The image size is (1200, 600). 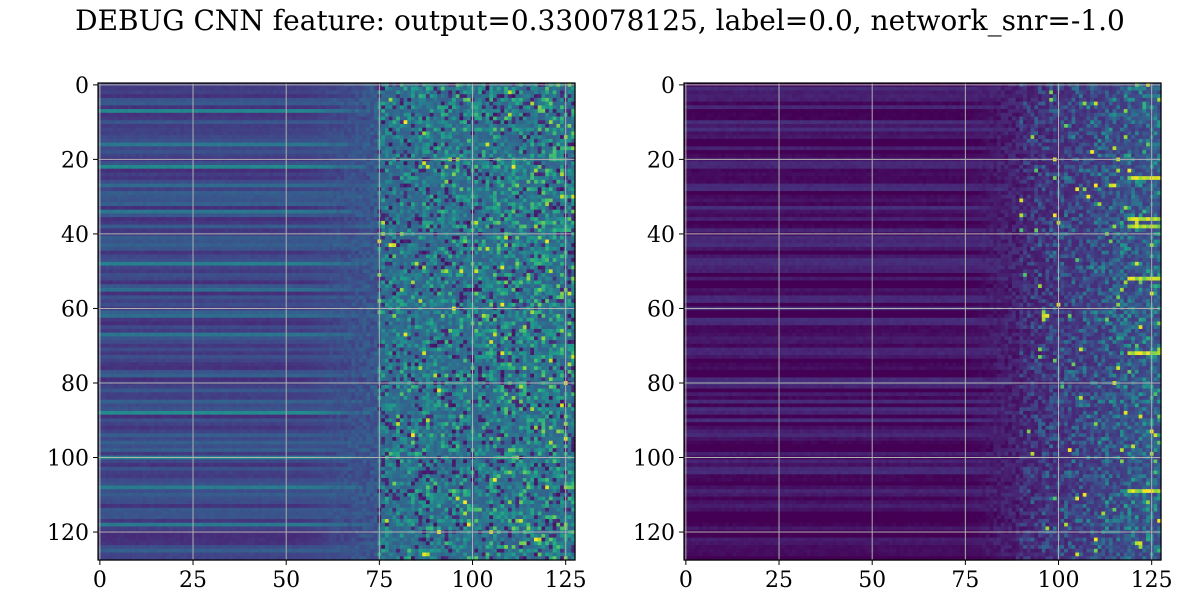 What do you see at coordinates (654, 459) in the screenshot?
I see `y-tick-label: 100` at bounding box center [654, 459].